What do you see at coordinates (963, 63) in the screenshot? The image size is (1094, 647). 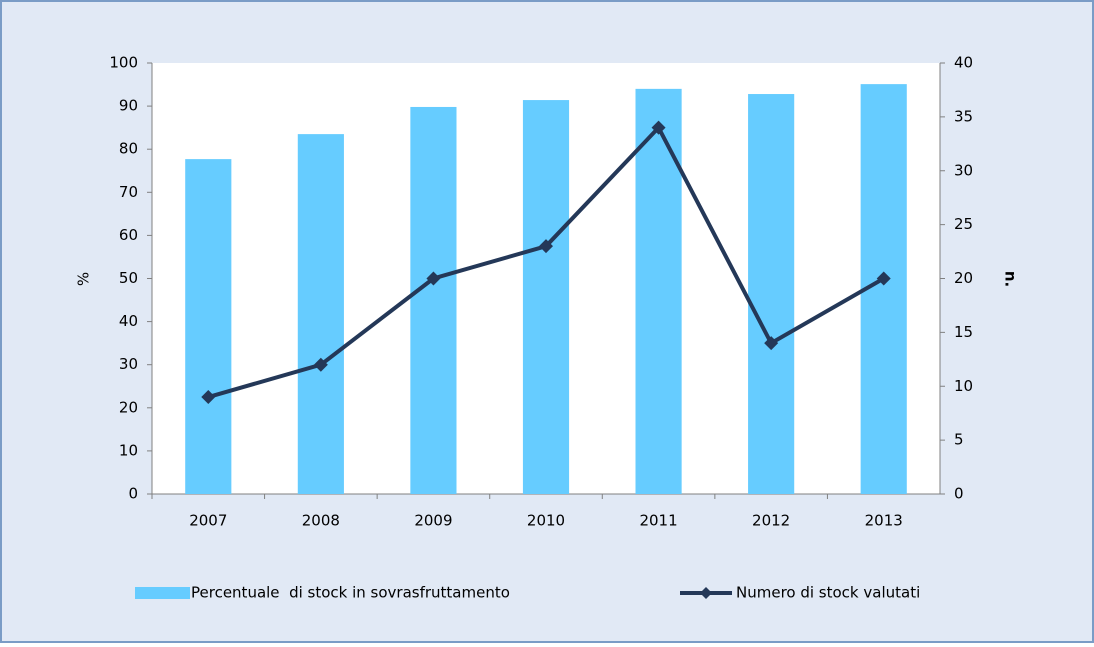 I see `y2-tick-label: 40` at bounding box center [963, 63].